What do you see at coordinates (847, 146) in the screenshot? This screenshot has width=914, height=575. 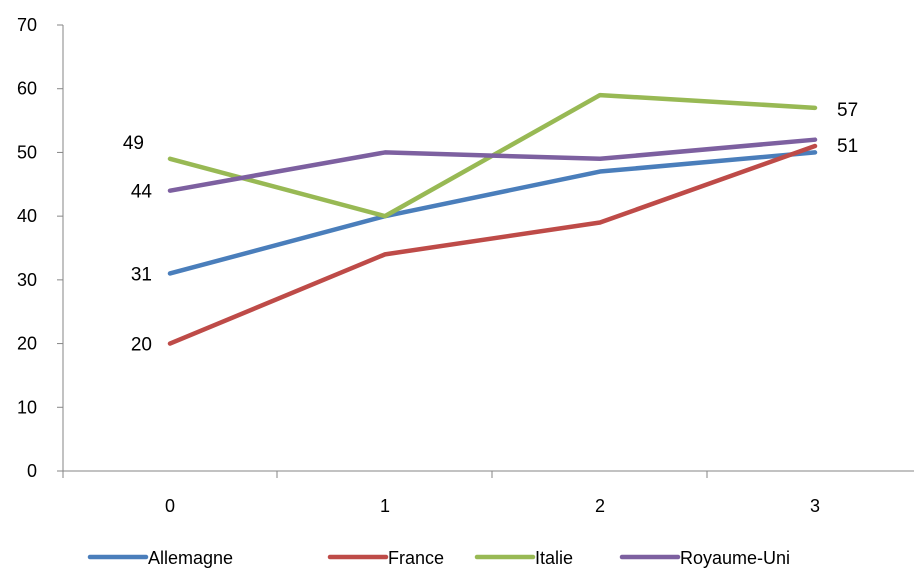 I see `data-label: 51` at bounding box center [847, 146].